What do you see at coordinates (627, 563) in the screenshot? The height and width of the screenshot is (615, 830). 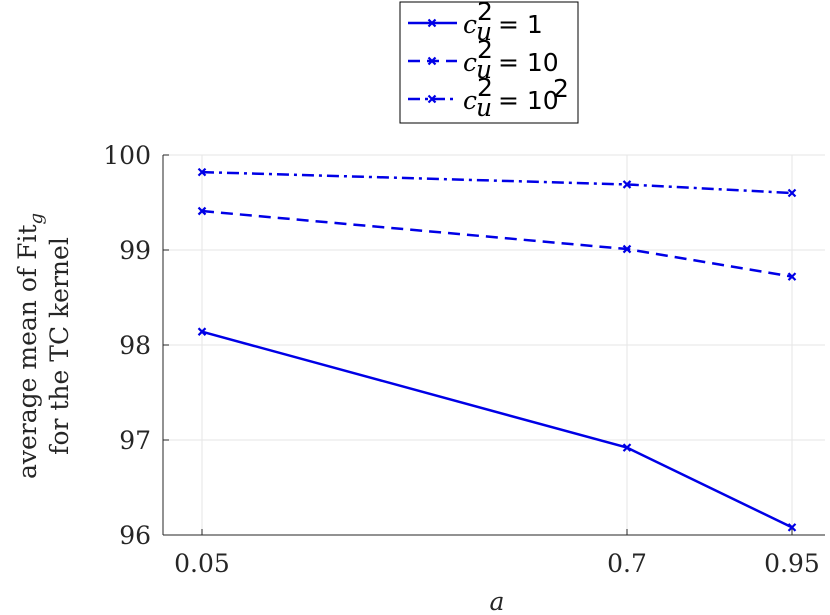 I see `x-tick-label: 0.7` at bounding box center [627, 563].